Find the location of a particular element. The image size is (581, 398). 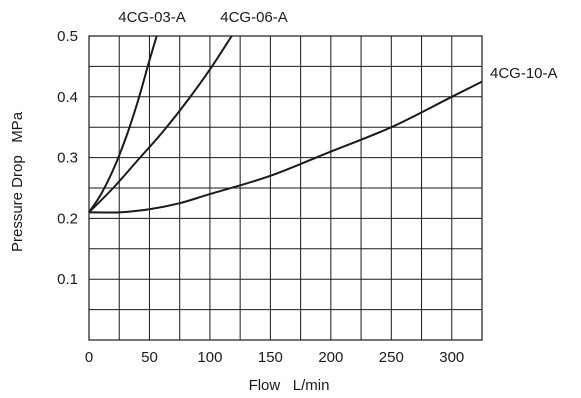

series-label-3: 4CG-10-A is located at coordinates (524, 73).